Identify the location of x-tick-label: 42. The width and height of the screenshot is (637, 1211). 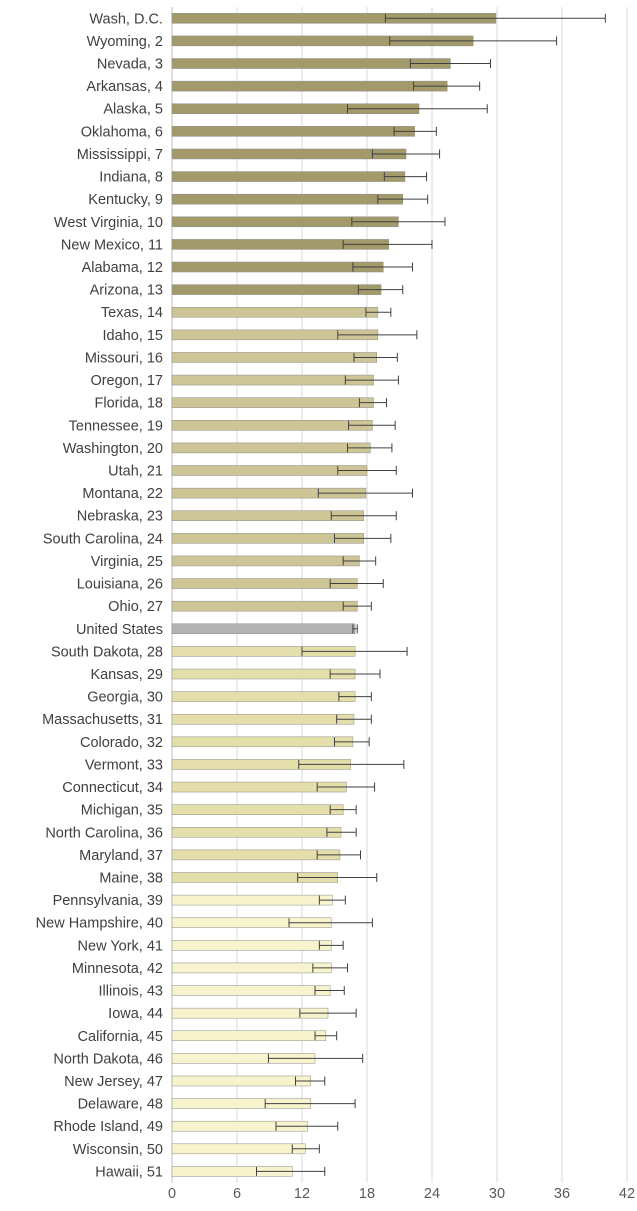
(627, 1194).